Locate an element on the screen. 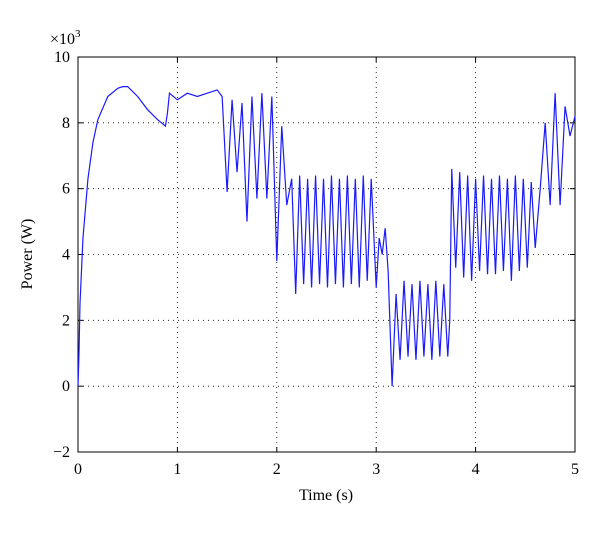 The image size is (600, 537). y-tick-label: 8 is located at coordinates (66, 123).